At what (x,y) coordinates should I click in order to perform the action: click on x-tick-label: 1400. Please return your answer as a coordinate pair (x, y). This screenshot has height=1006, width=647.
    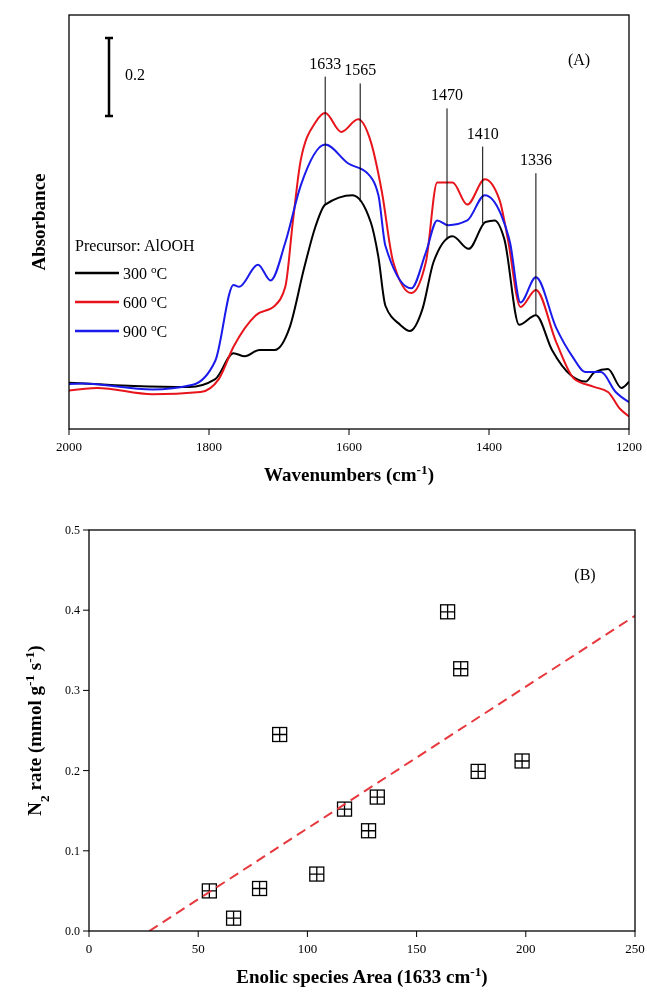
    Looking at the image, I should click on (489, 446).